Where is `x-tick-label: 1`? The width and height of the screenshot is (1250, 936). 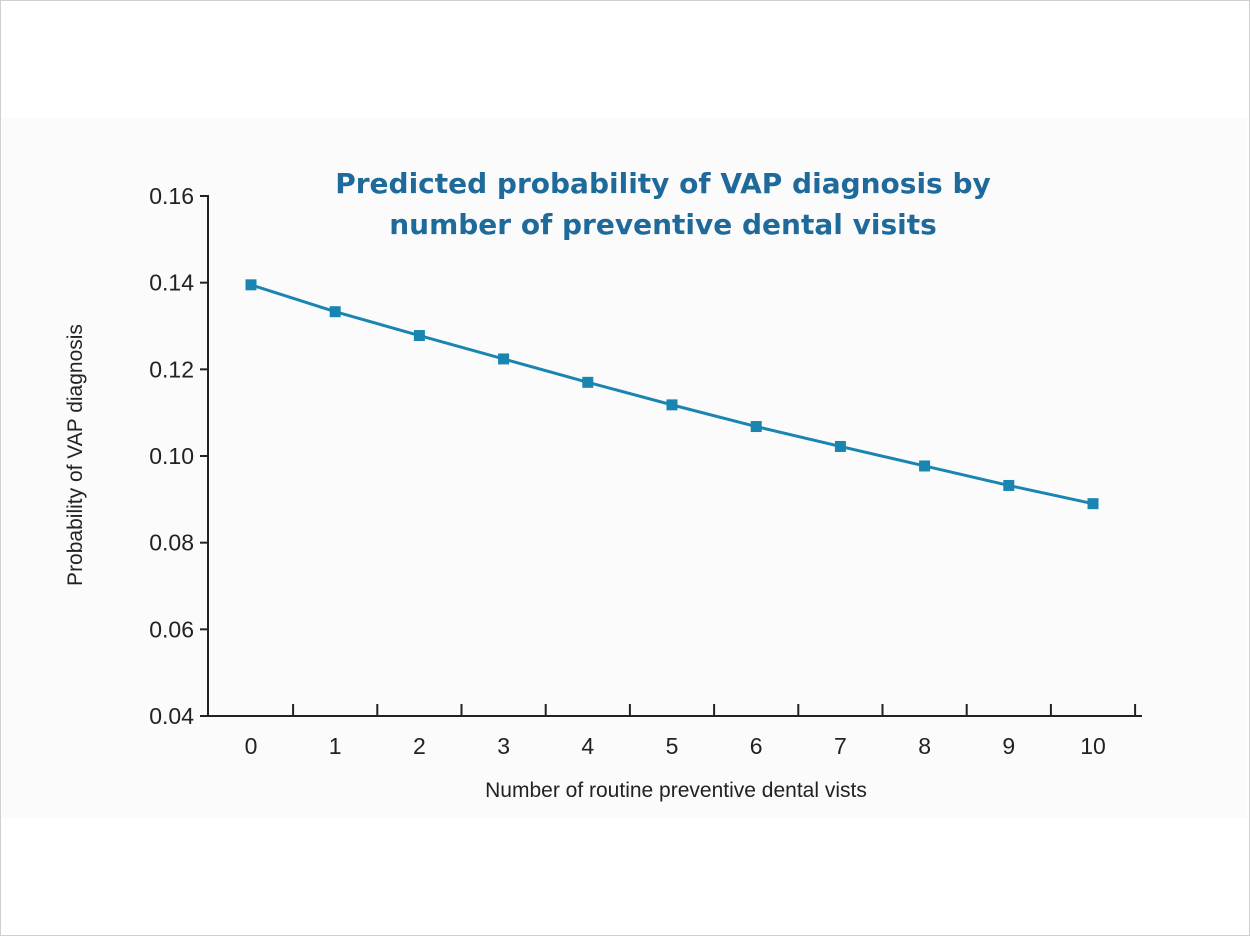 x-tick-label: 1 is located at coordinates (335, 746).